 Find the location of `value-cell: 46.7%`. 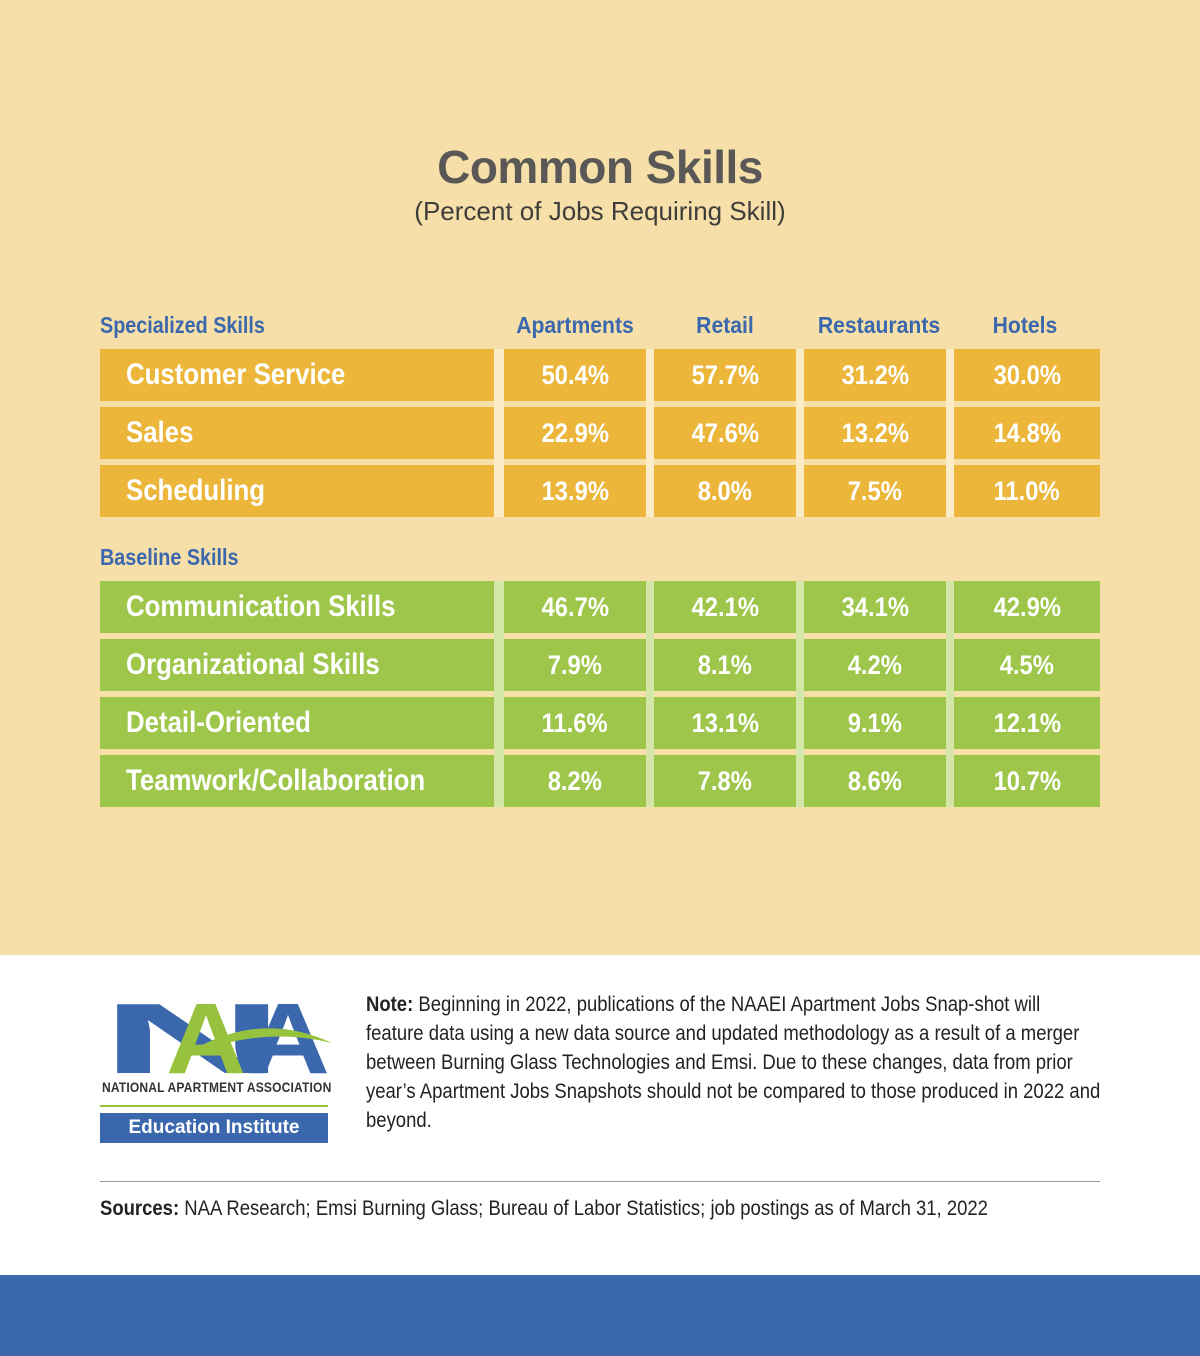

value-cell: 46.7% is located at coordinates (575, 607).